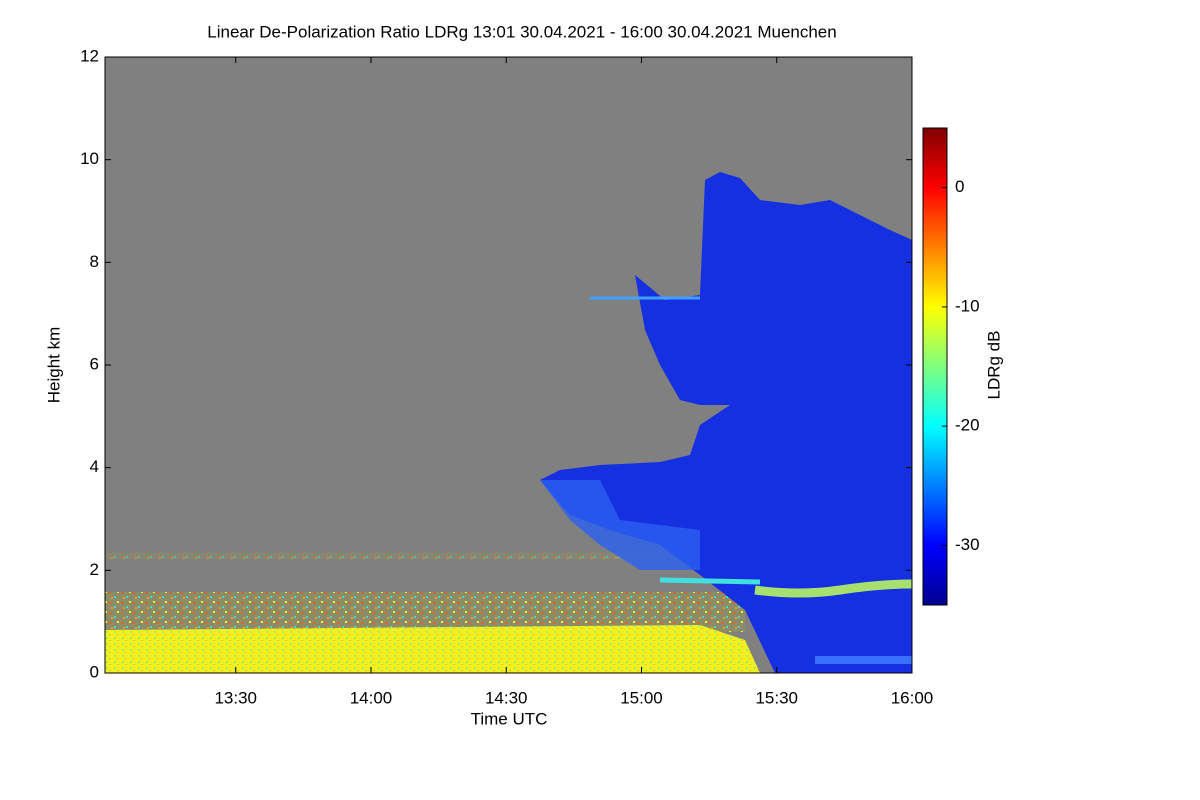 The height and width of the screenshot is (800, 1200). I want to click on colorbar-tick-label: 0, so click(959, 186).